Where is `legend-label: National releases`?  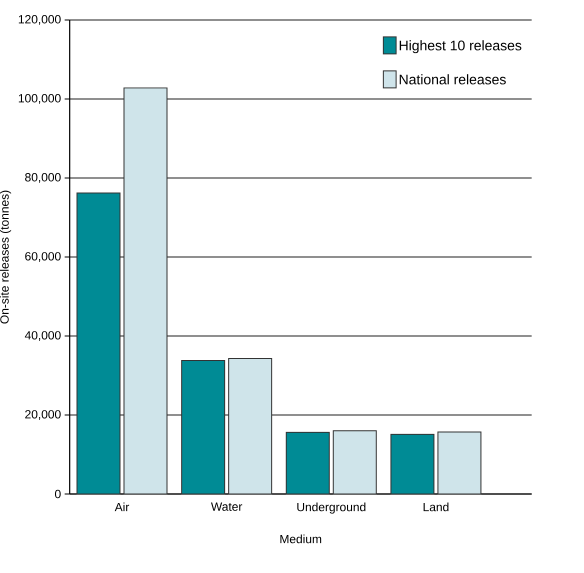 legend-label: National releases is located at coordinates (453, 79).